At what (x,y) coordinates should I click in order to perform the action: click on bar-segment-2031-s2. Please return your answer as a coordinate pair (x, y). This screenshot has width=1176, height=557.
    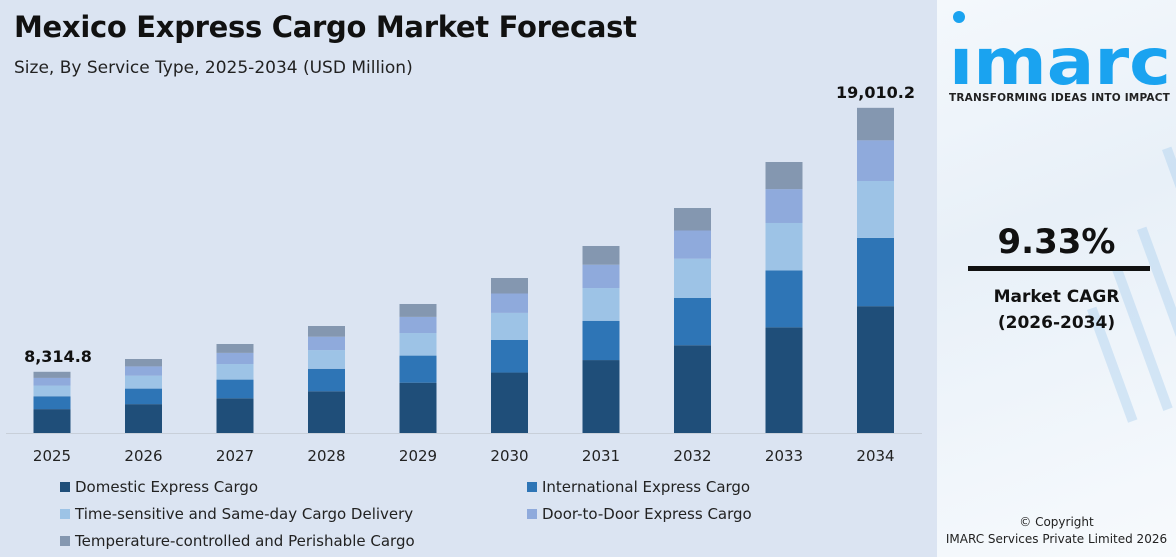
    Looking at the image, I should click on (601, 304).